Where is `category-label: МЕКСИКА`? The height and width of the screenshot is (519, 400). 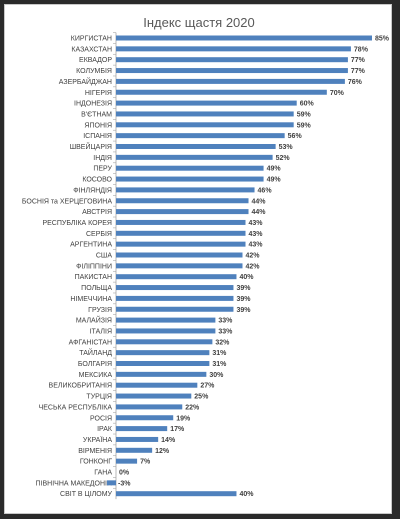 category-label: МЕКСИКА is located at coordinates (96, 375).